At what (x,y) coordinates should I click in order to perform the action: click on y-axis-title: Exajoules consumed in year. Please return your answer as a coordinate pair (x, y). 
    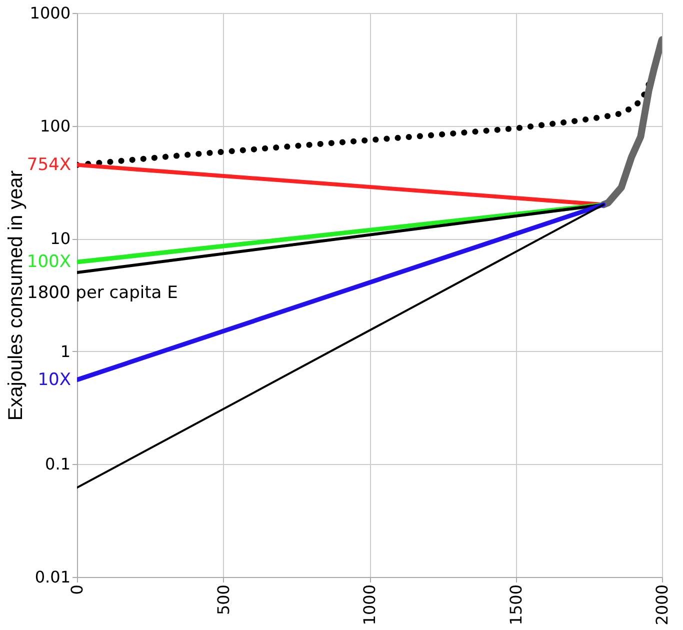
    Looking at the image, I should click on (15, 295).